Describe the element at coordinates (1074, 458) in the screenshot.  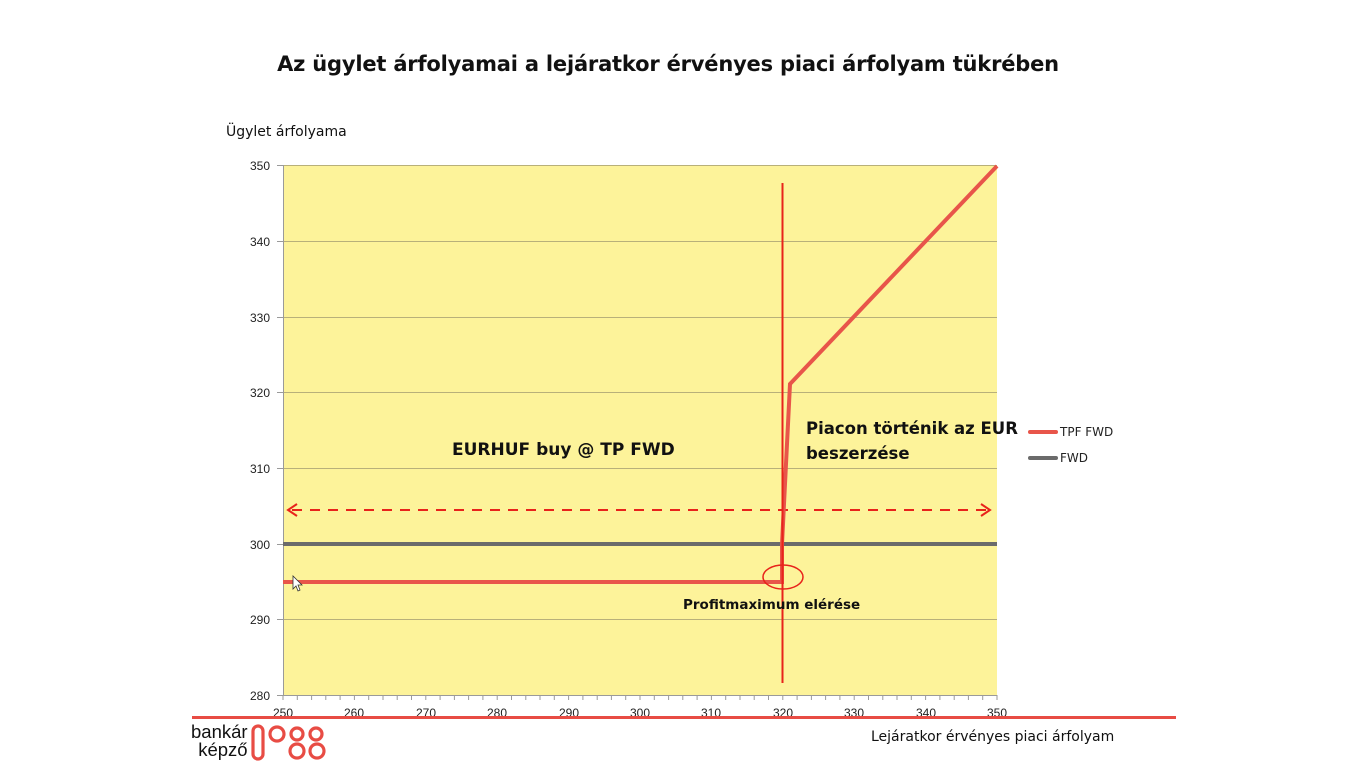
I see `legend-label: FWD` at that location.